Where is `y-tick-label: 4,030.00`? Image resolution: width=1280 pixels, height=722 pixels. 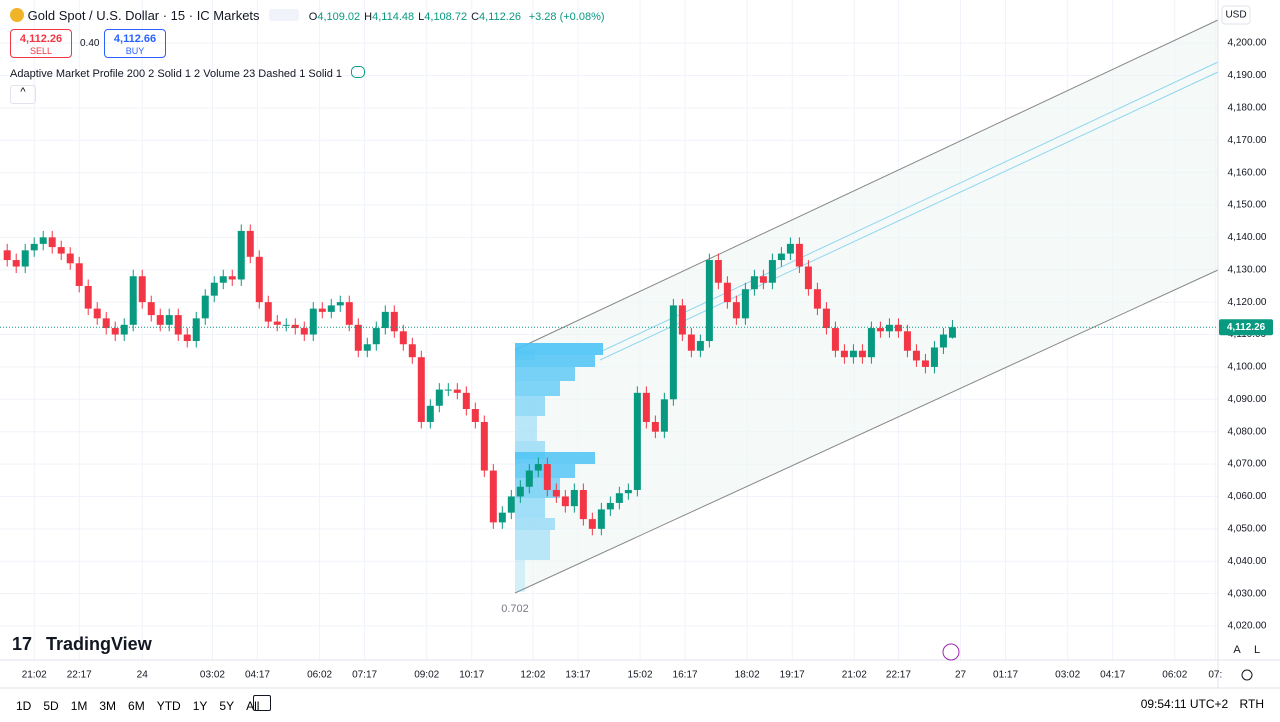 y-tick-label: 4,030.00 is located at coordinates (1247, 593).